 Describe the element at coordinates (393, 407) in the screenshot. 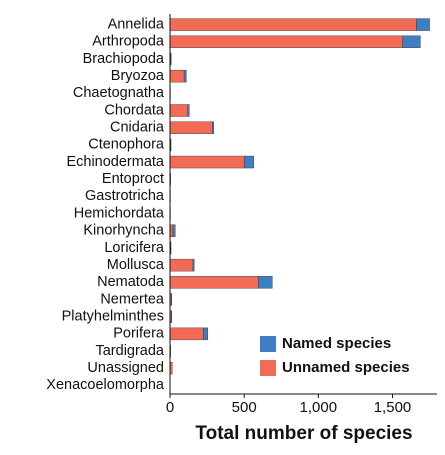

I see `x-tick-label: 1,500` at that location.